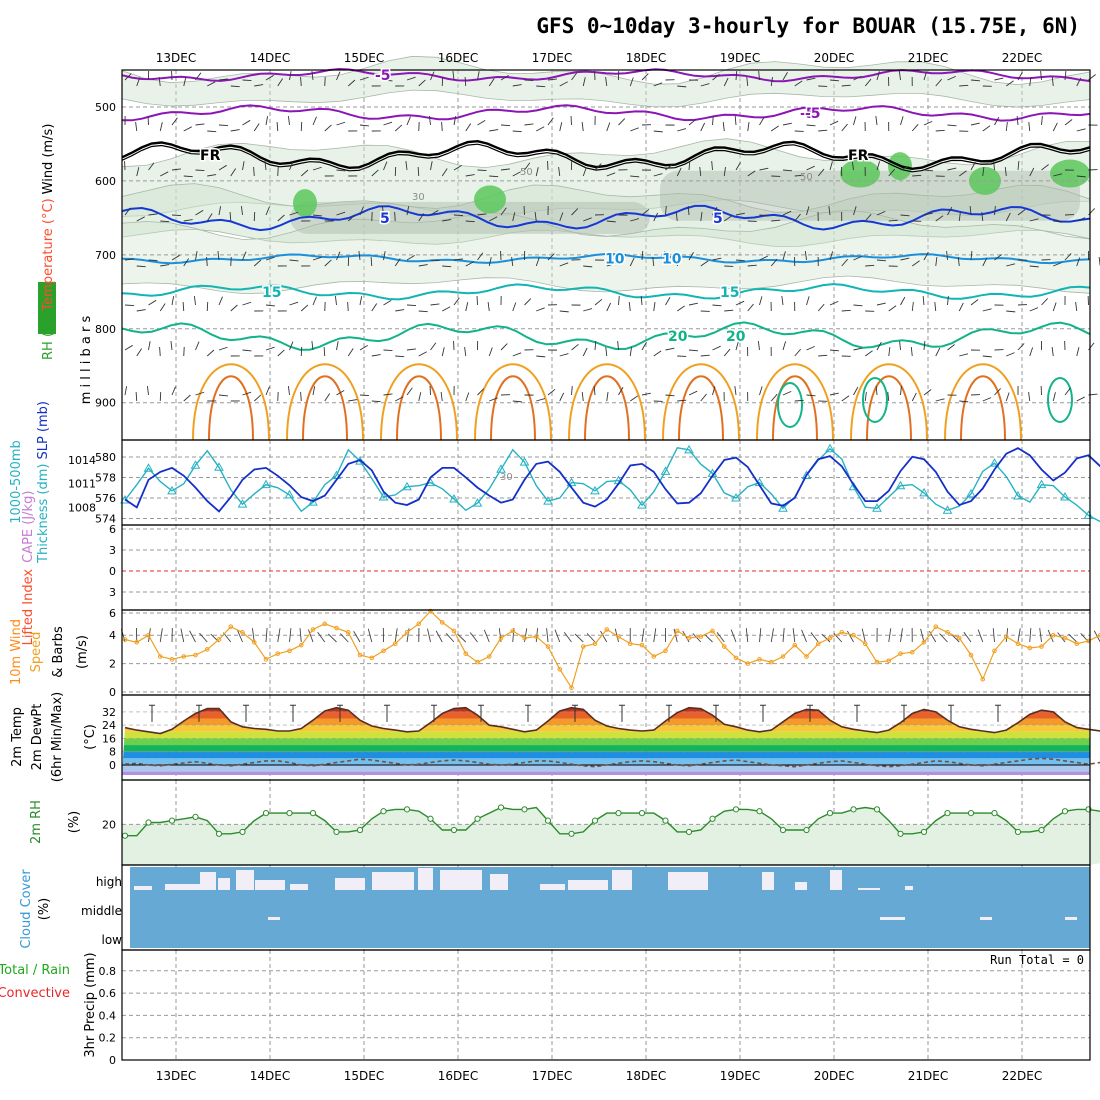  Describe the element at coordinates (105, 255) in the screenshot. I see `mb-tick-label: 700` at that location.